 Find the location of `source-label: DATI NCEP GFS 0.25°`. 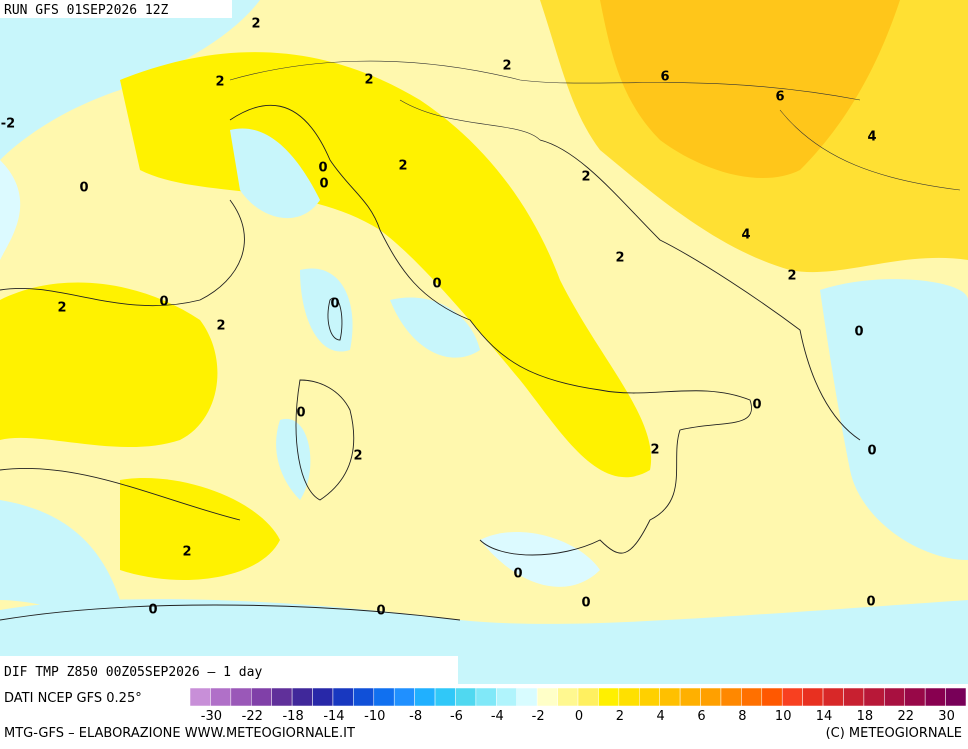

source-label: DATI NCEP GFS 0.25° is located at coordinates (73, 698).